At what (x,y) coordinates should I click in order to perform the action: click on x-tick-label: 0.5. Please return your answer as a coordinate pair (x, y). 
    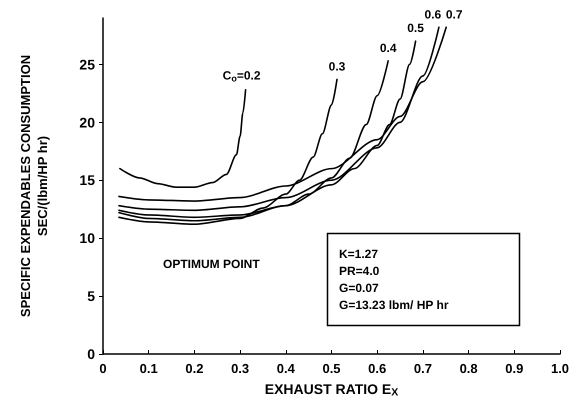
    Looking at the image, I should click on (331, 368).